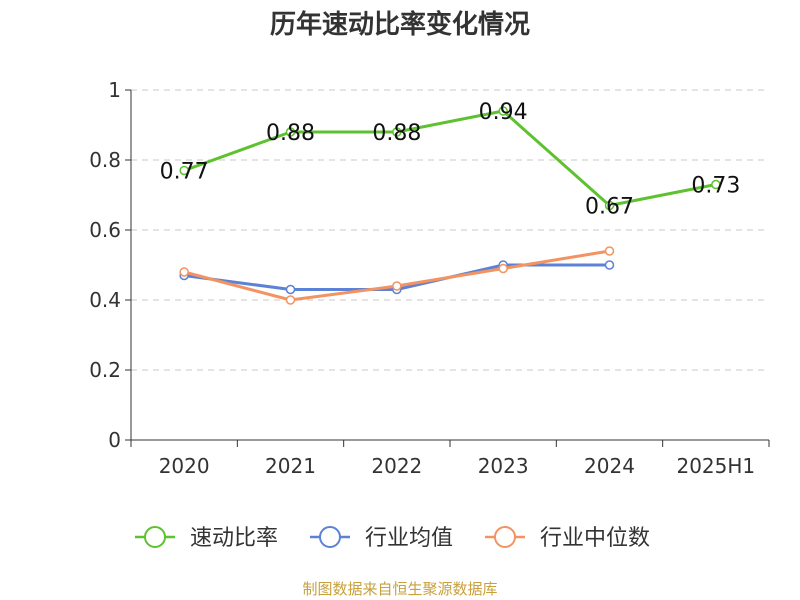 The image size is (800, 600). Describe the element at coordinates (399, 25) in the screenshot. I see `chart-title: 历年速动比率变化情况` at that location.